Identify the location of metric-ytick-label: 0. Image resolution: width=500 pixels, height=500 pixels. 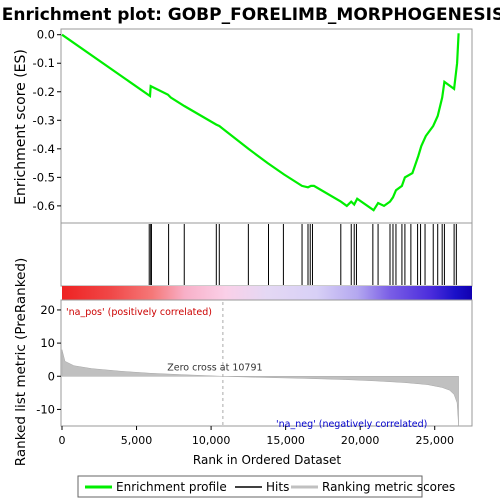
(51, 376).